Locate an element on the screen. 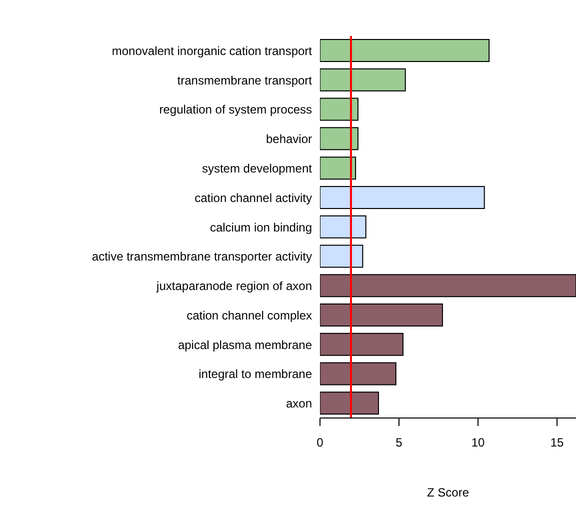 This screenshot has height=524, width=576. y-tick-label: axon is located at coordinates (299, 403).